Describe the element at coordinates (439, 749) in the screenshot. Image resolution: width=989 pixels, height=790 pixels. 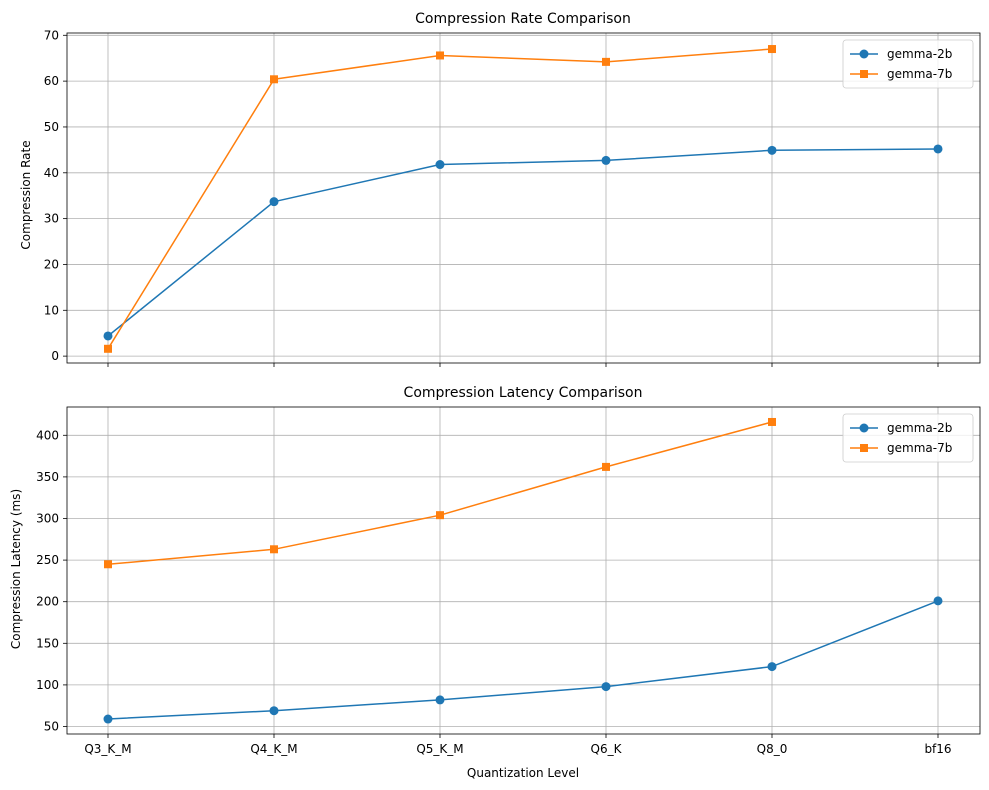
I see `x-tick-label: Q5_K_M` at that location.